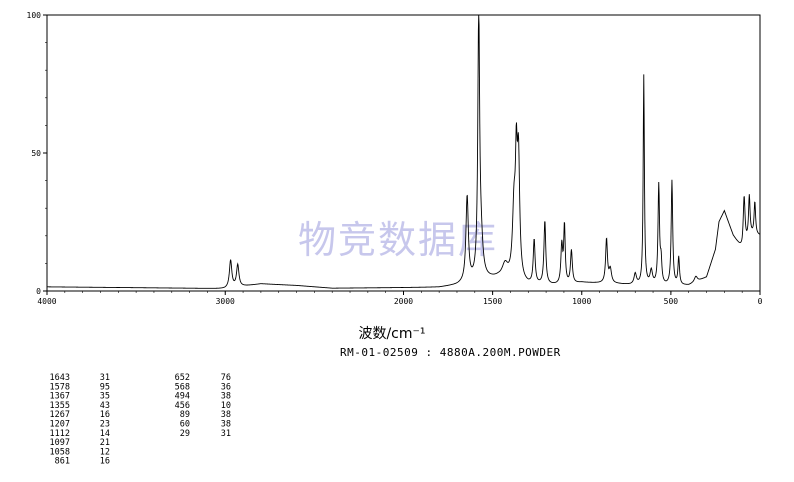  I want to click on y-tick-label: 100, so click(34, 15).